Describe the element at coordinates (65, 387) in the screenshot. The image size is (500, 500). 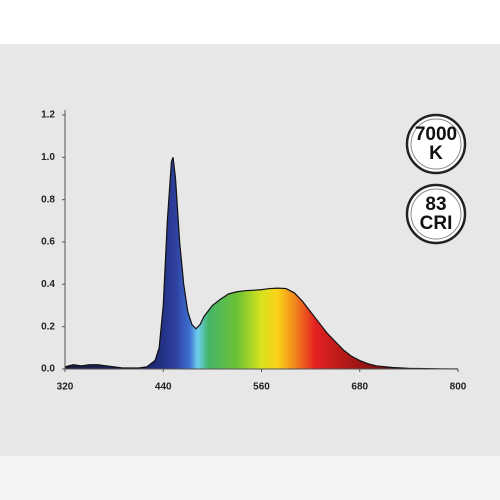
I see `x-tick-label: 320` at that location.